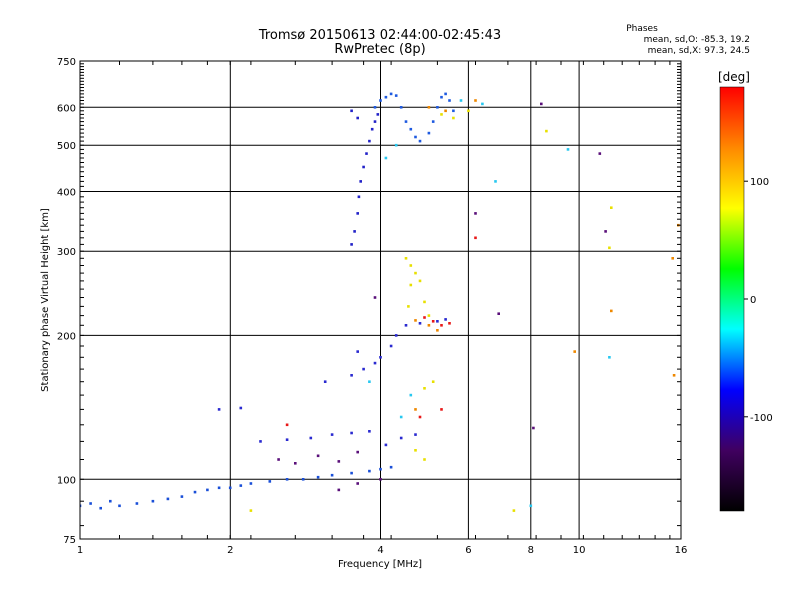 The image size is (800, 600). Describe the element at coordinates (66, 252) in the screenshot. I see `y-tick-label: 300` at that location.